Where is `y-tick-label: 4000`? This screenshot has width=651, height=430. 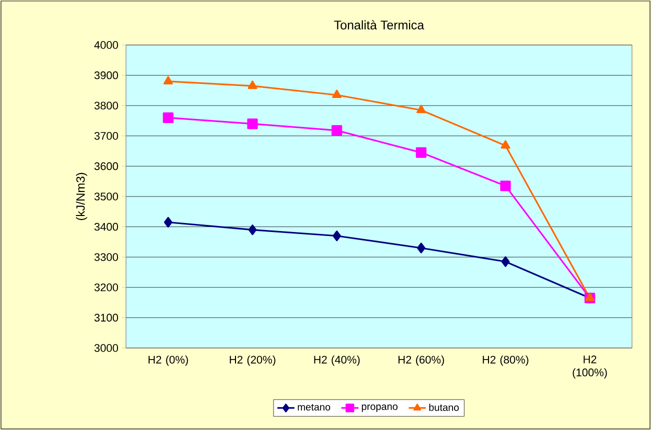
y-tick-label: 4000 is located at coordinates (106, 45).